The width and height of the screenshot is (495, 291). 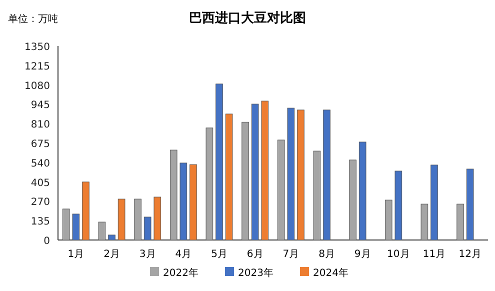 I want to click on x-tick-label: 9月, so click(x=362, y=254).